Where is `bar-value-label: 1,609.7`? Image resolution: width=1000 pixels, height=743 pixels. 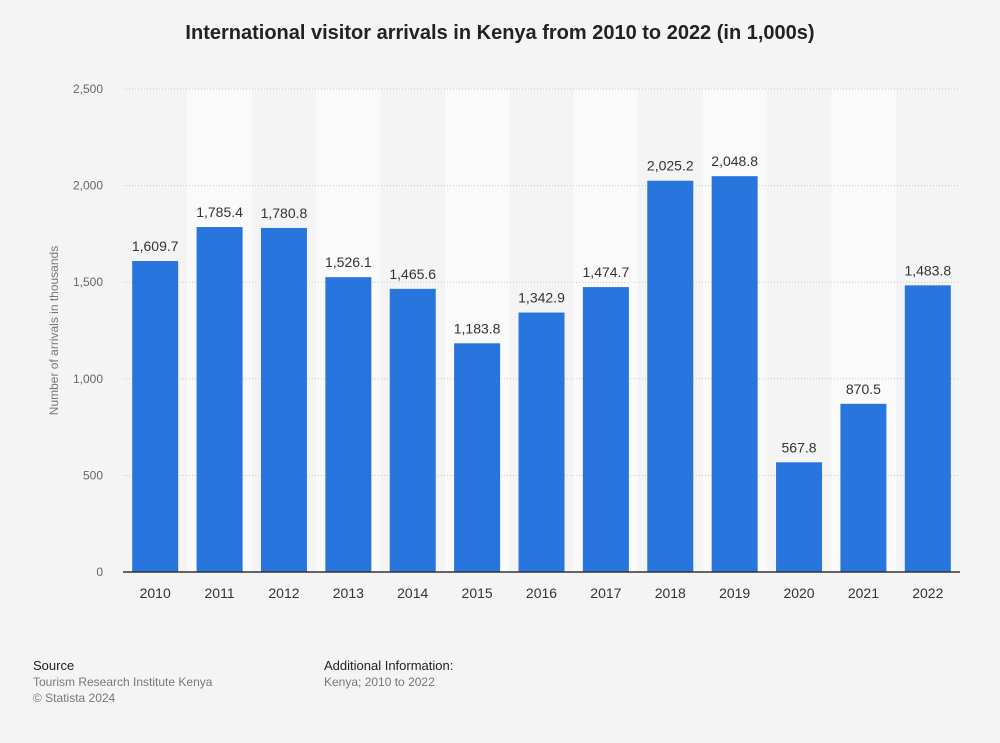 bar-value-label: 1,609.7 is located at coordinates (155, 246).